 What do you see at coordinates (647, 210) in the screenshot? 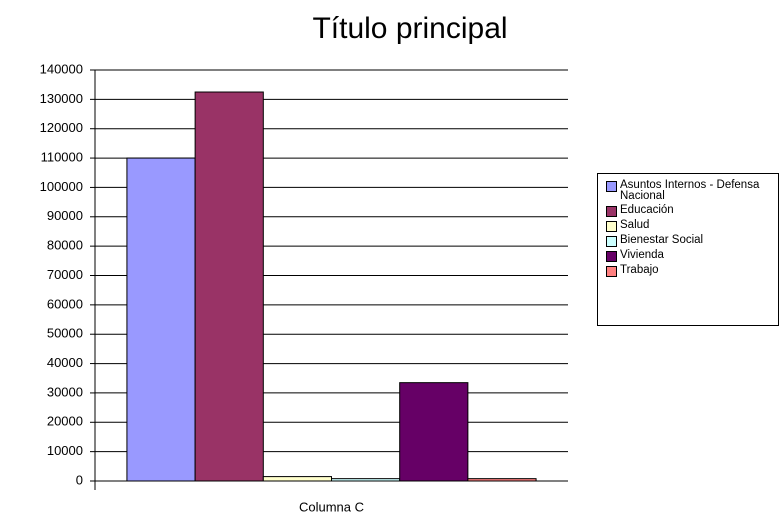
I see `legend-label: Educación` at bounding box center [647, 210].